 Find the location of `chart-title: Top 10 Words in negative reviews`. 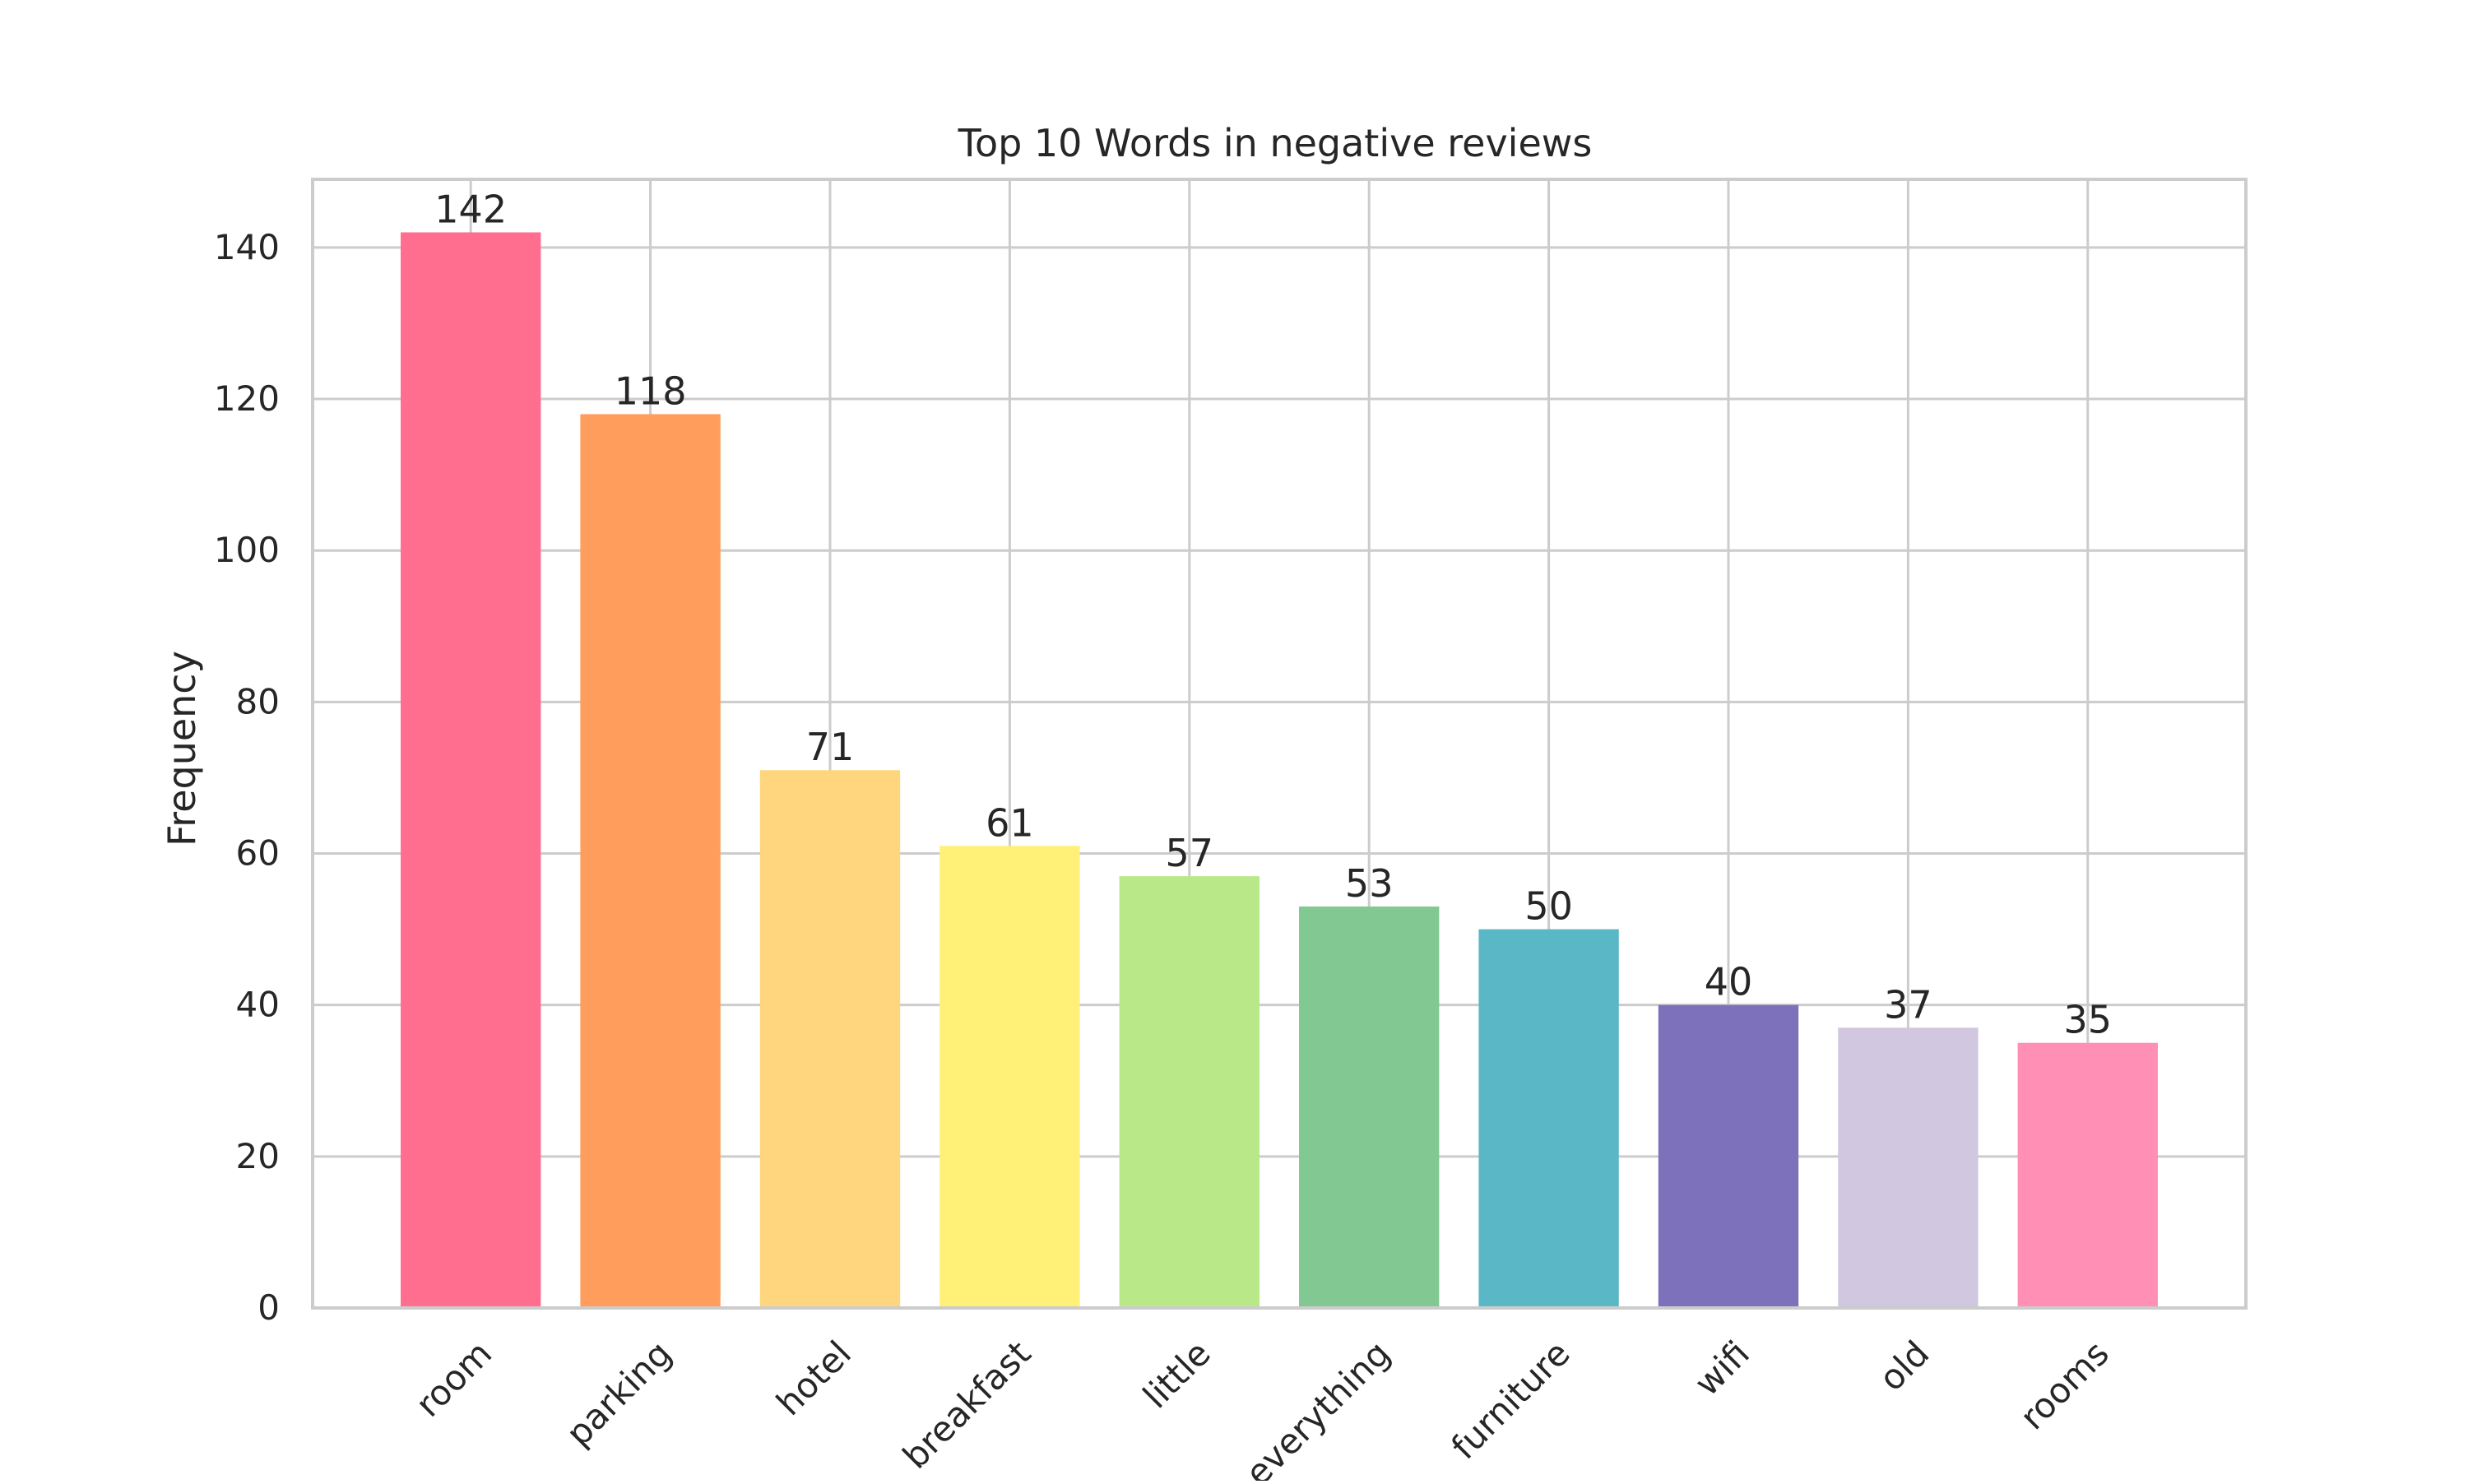

chart-title: Top 10 Words in negative reviews is located at coordinates (1275, 143).